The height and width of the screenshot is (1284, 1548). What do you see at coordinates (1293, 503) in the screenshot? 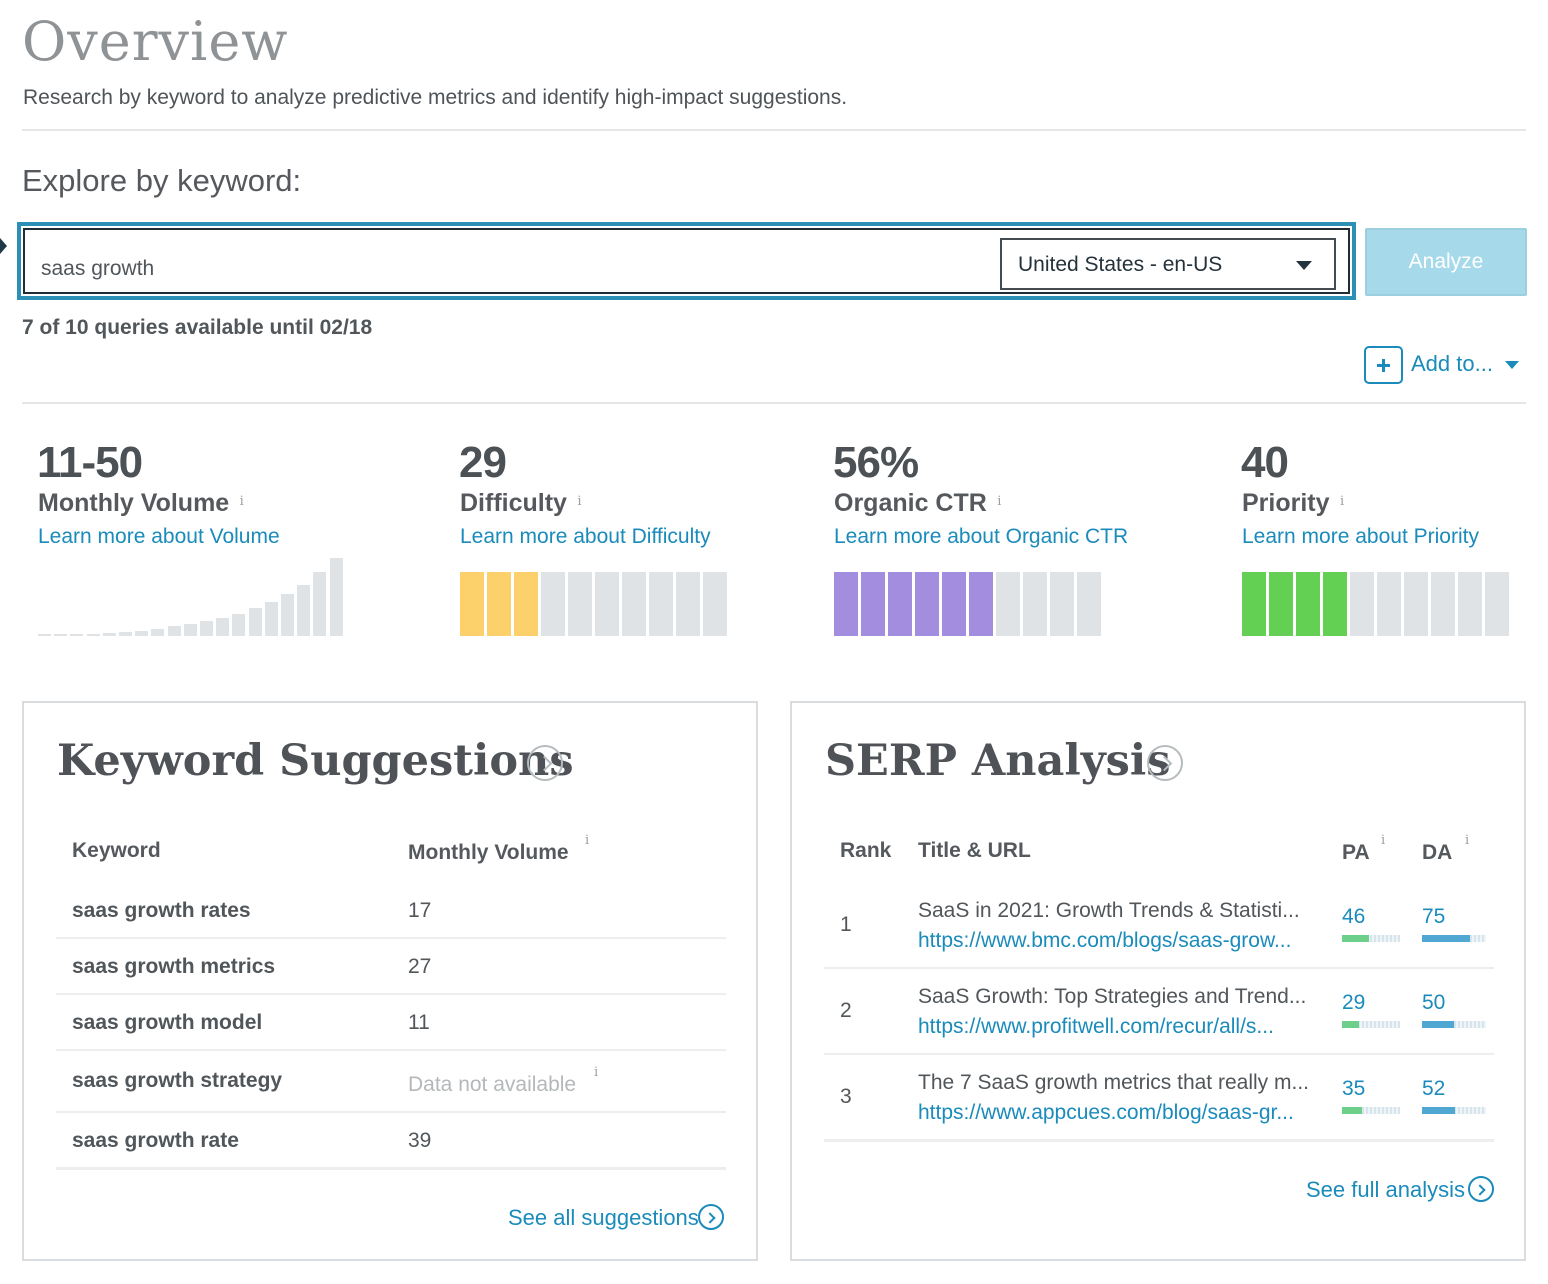
I see `priority-label-group: Priority i` at bounding box center [1293, 503].